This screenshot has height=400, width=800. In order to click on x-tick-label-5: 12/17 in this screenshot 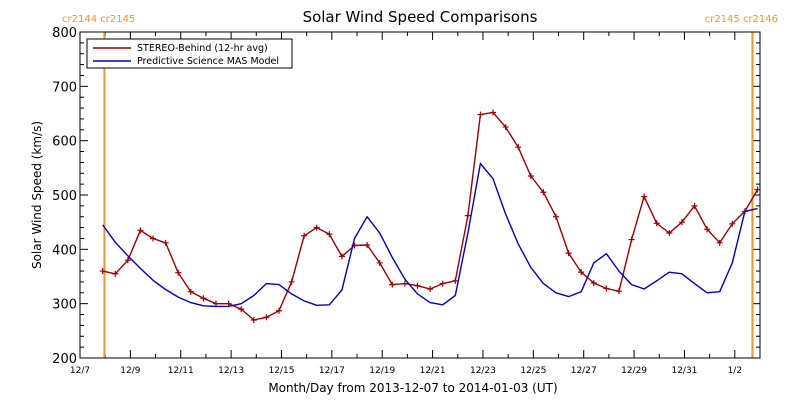, I will do `click(332, 371)`.